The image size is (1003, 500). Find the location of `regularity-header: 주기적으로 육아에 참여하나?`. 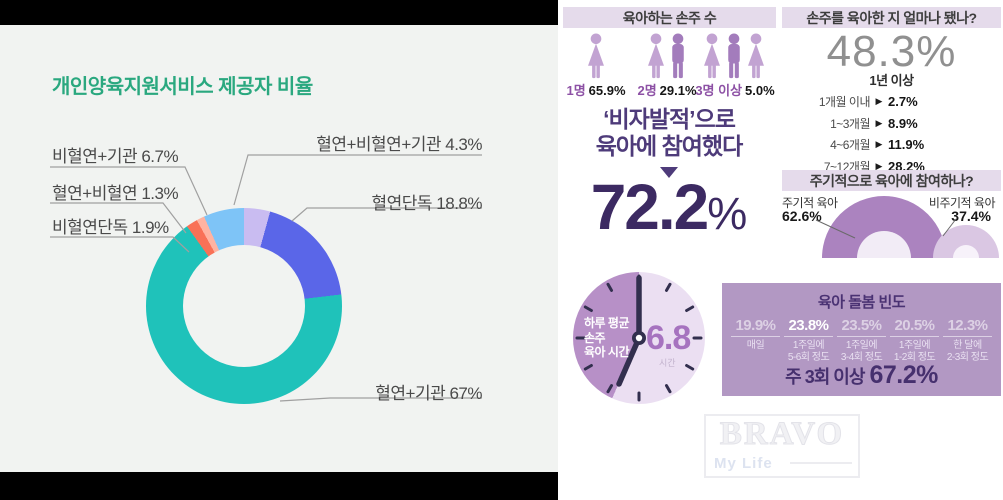

regularity-header: 주기적으로 육아에 참여하나? is located at coordinates (891, 180).